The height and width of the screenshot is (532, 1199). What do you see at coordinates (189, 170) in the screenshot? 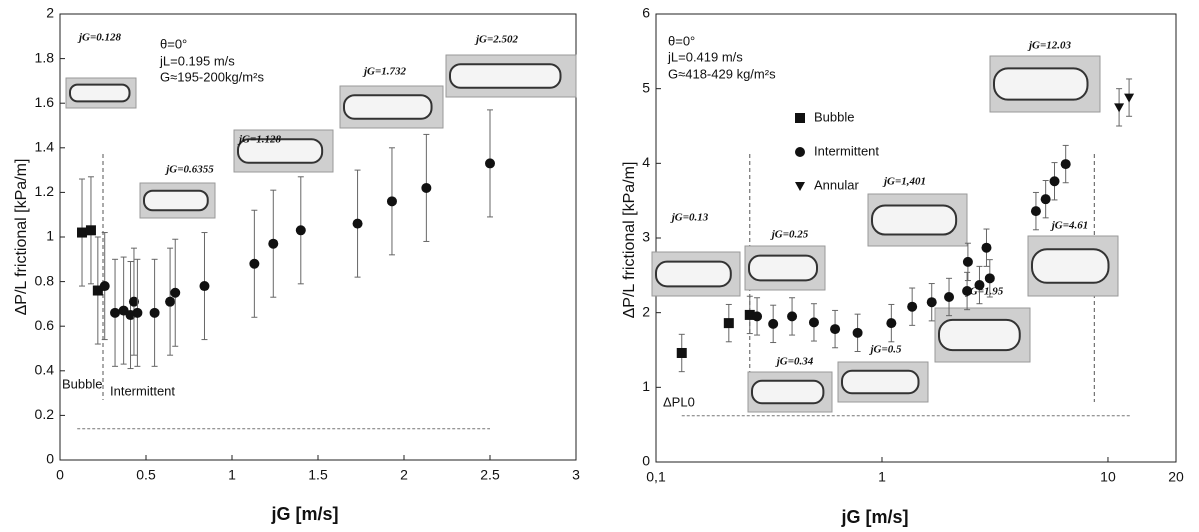
I see `photo-label: jG=0.6355` at bounding box center [189, 170].